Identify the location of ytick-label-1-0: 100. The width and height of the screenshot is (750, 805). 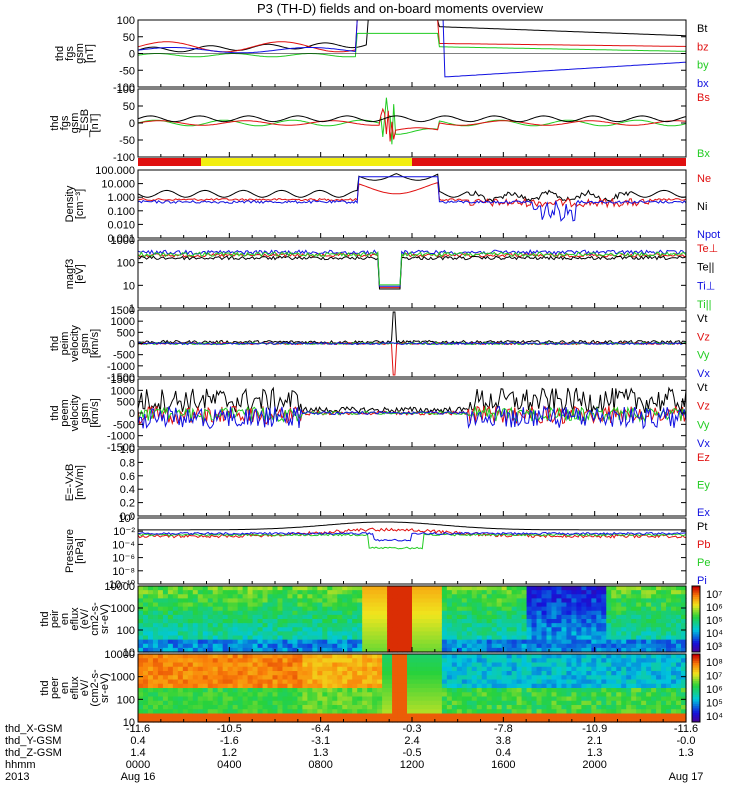
(126, 90).